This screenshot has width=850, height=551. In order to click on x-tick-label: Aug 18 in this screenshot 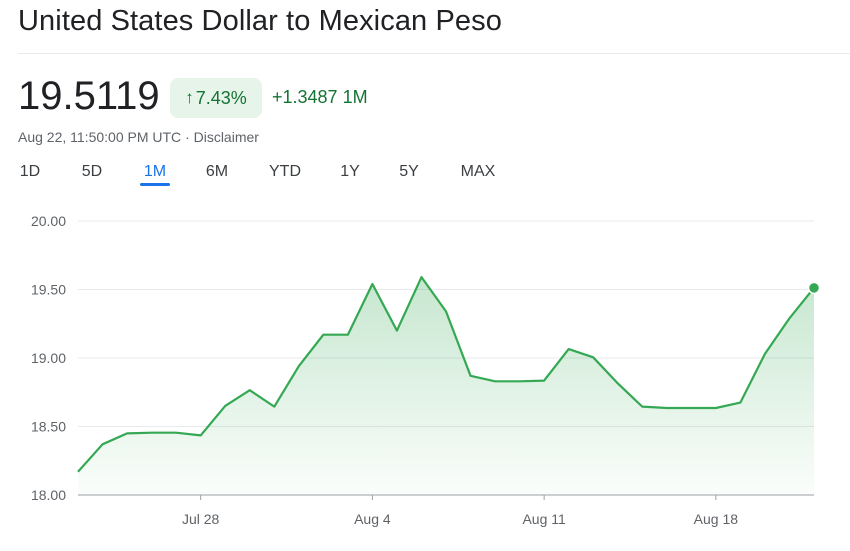, I will do `click(716, 519)`.